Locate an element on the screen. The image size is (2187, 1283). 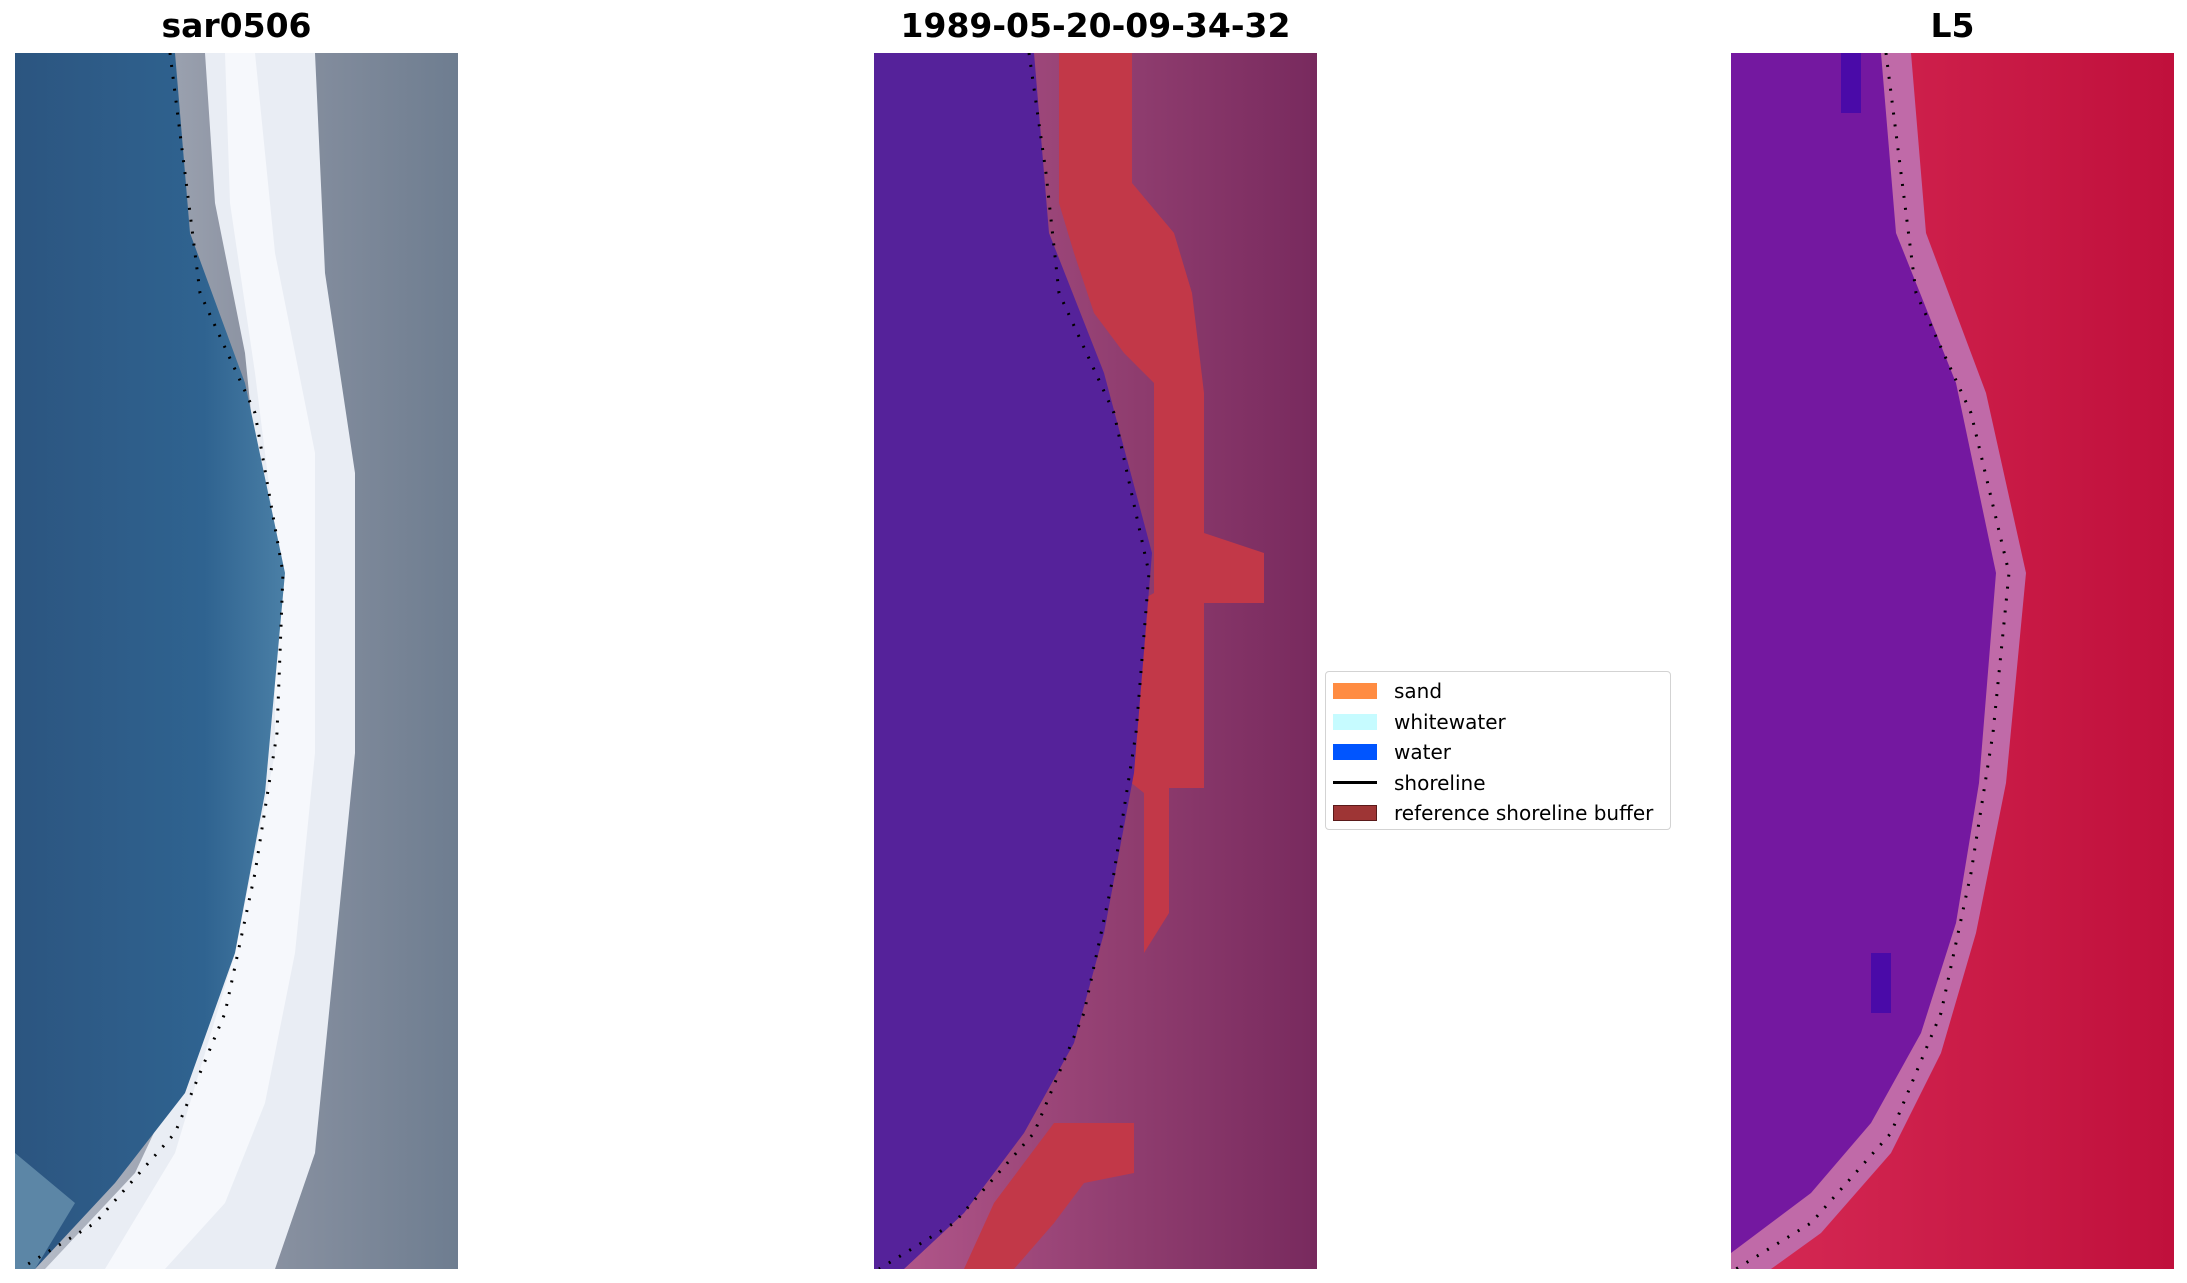
legend-swatch-buffer is located at coordinates (1355, 813).